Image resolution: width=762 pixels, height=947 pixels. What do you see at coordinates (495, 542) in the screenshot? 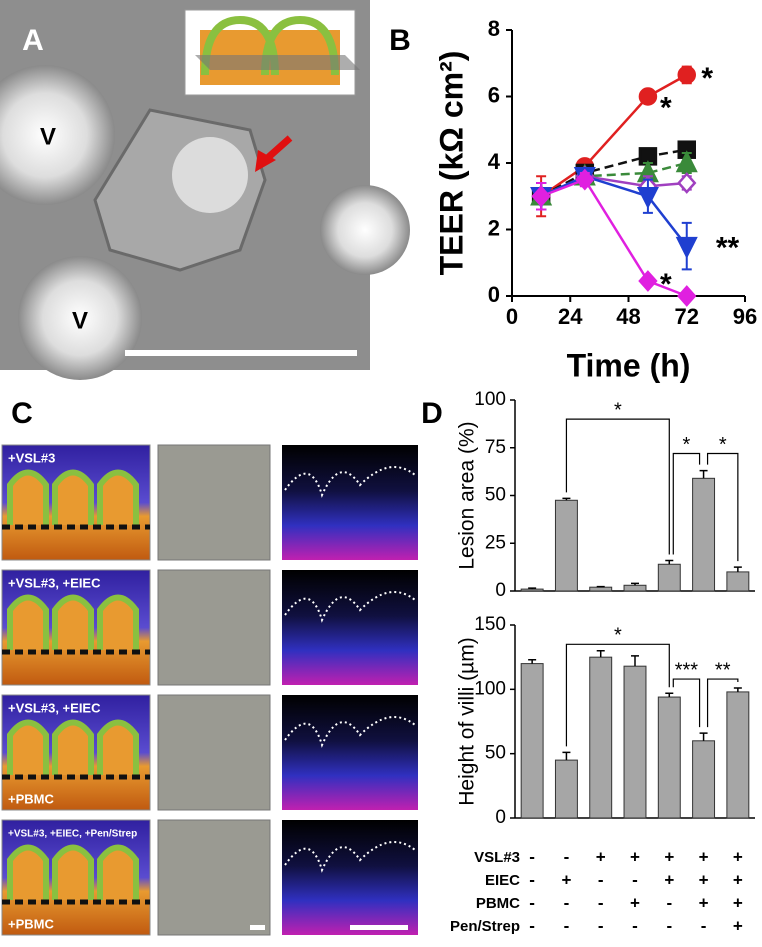
I see `y-tick-label: 25` at bounding box center [495, 542].